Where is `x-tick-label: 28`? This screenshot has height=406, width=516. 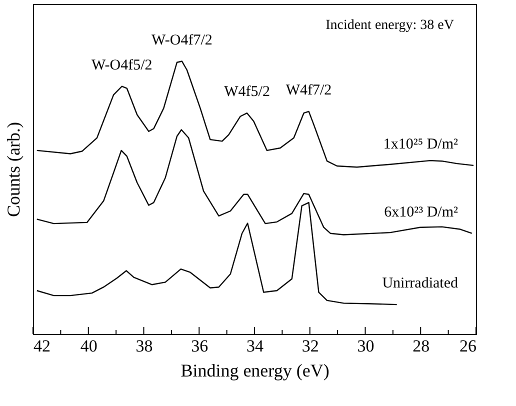
x-tick-label: 28 is located at coordinates (421, 346).